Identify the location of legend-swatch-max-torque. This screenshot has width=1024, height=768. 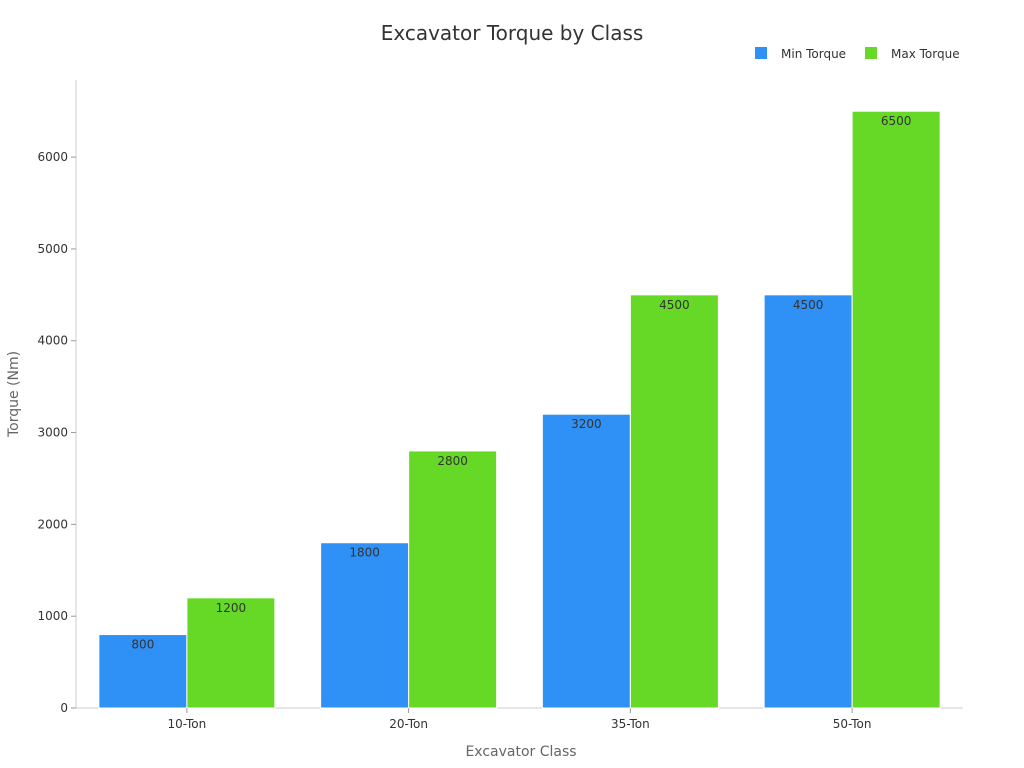
(871, 53).